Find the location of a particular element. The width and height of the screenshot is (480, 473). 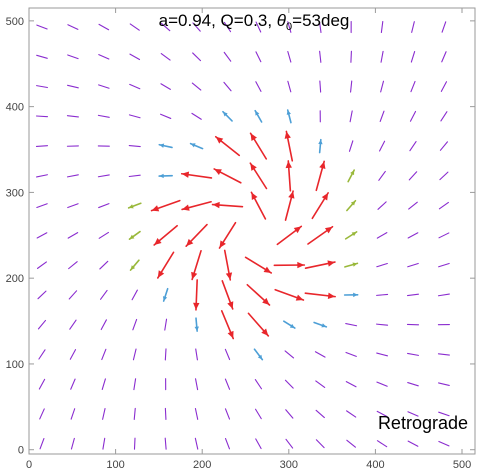

x-tick-label: 400 is located at coordinates (375, 465).